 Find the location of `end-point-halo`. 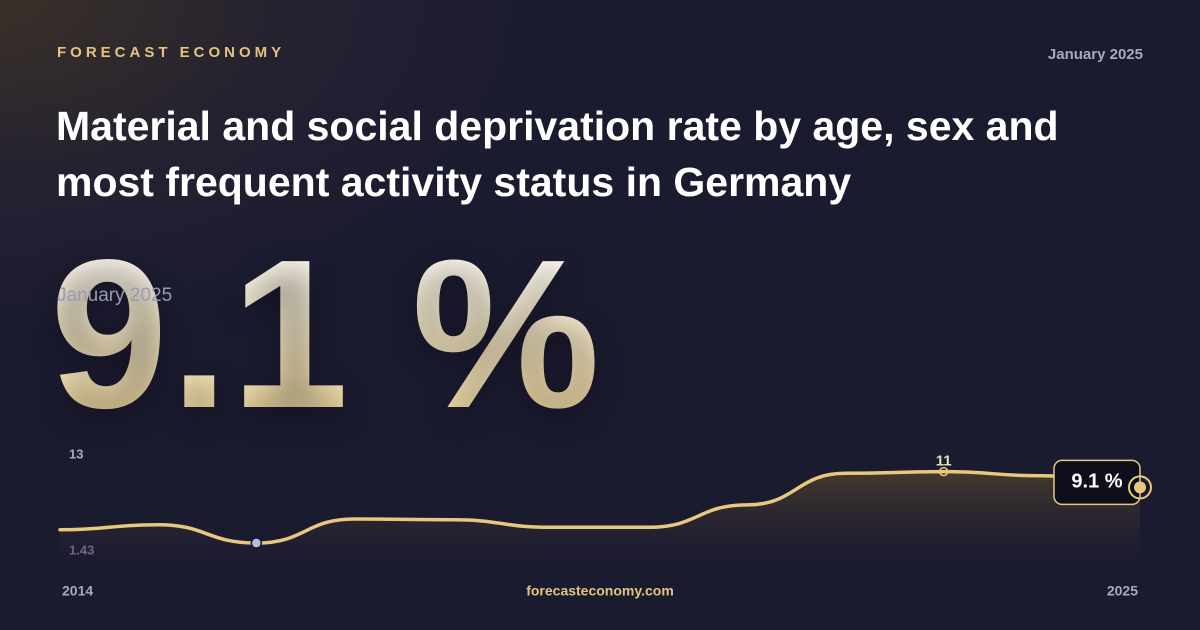

end-point-halo is located at coordinates (1140, 487).